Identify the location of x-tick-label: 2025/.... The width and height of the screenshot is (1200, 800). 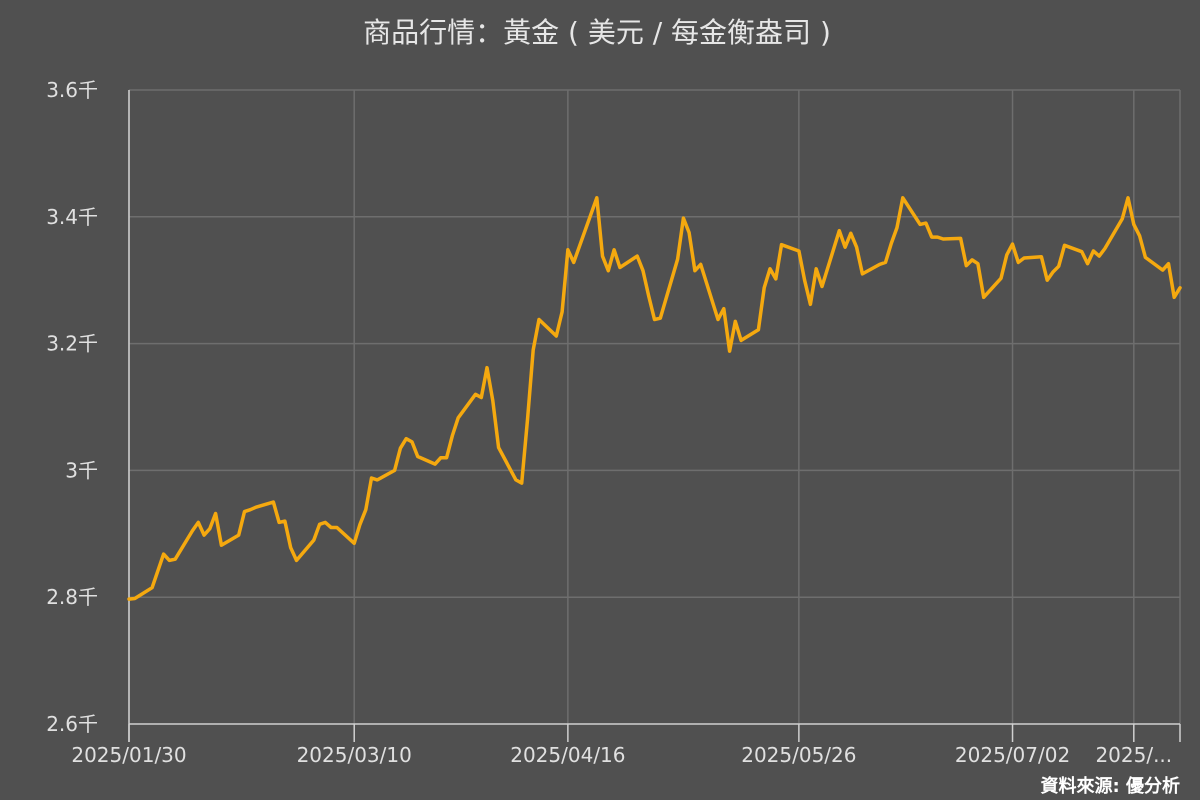
(1133, 755).